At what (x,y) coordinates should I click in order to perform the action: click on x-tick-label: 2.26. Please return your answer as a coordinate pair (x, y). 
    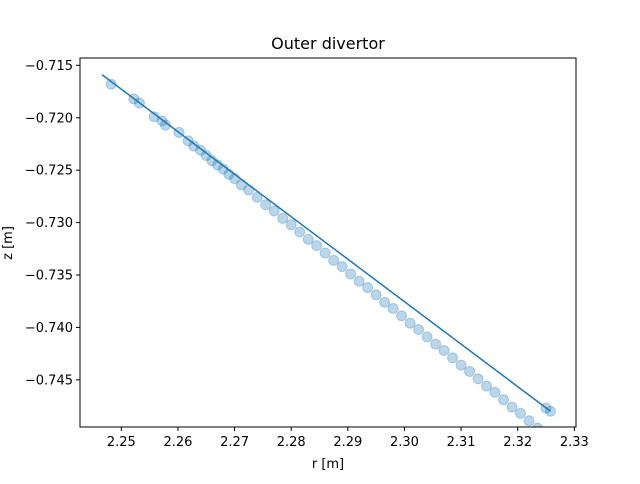
    Looking at the image, I should click on (177, 442).